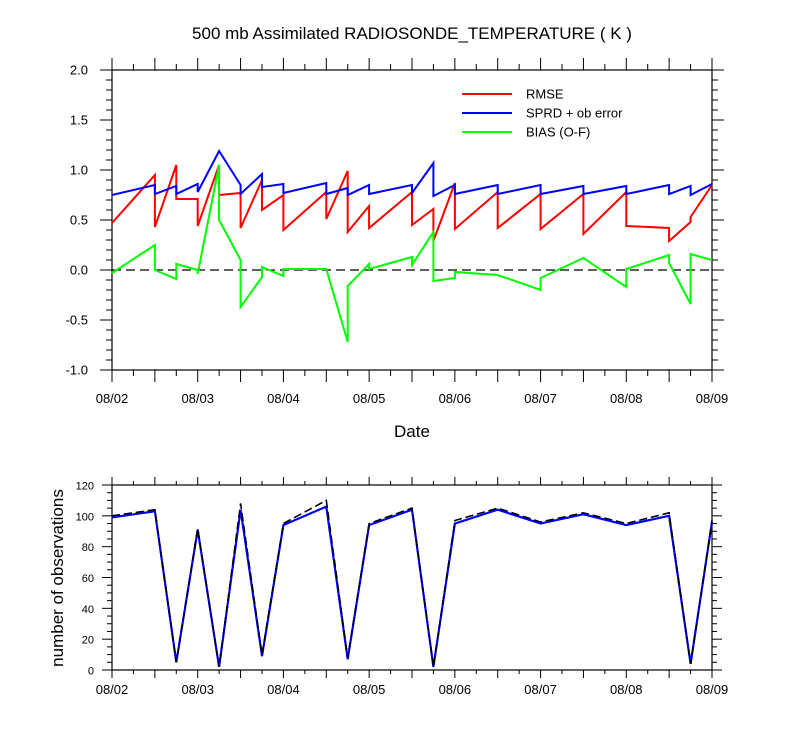  What do you see at coordinates (79, 270) in the screenshot?
I see `y-tick-label: 0.0` at bounding box center [79, 270].